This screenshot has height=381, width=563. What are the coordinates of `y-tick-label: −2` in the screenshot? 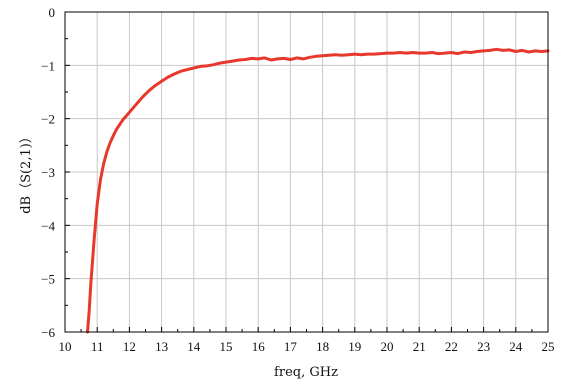 It's located at (48, 119).